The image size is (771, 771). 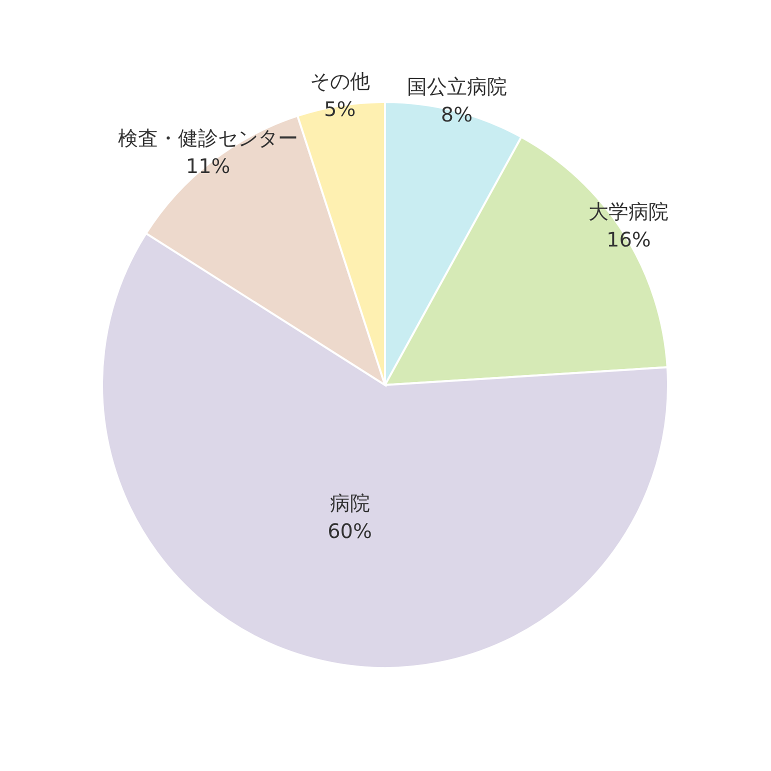 I want to click on data-label: 11%, so click(x=208, y=166).